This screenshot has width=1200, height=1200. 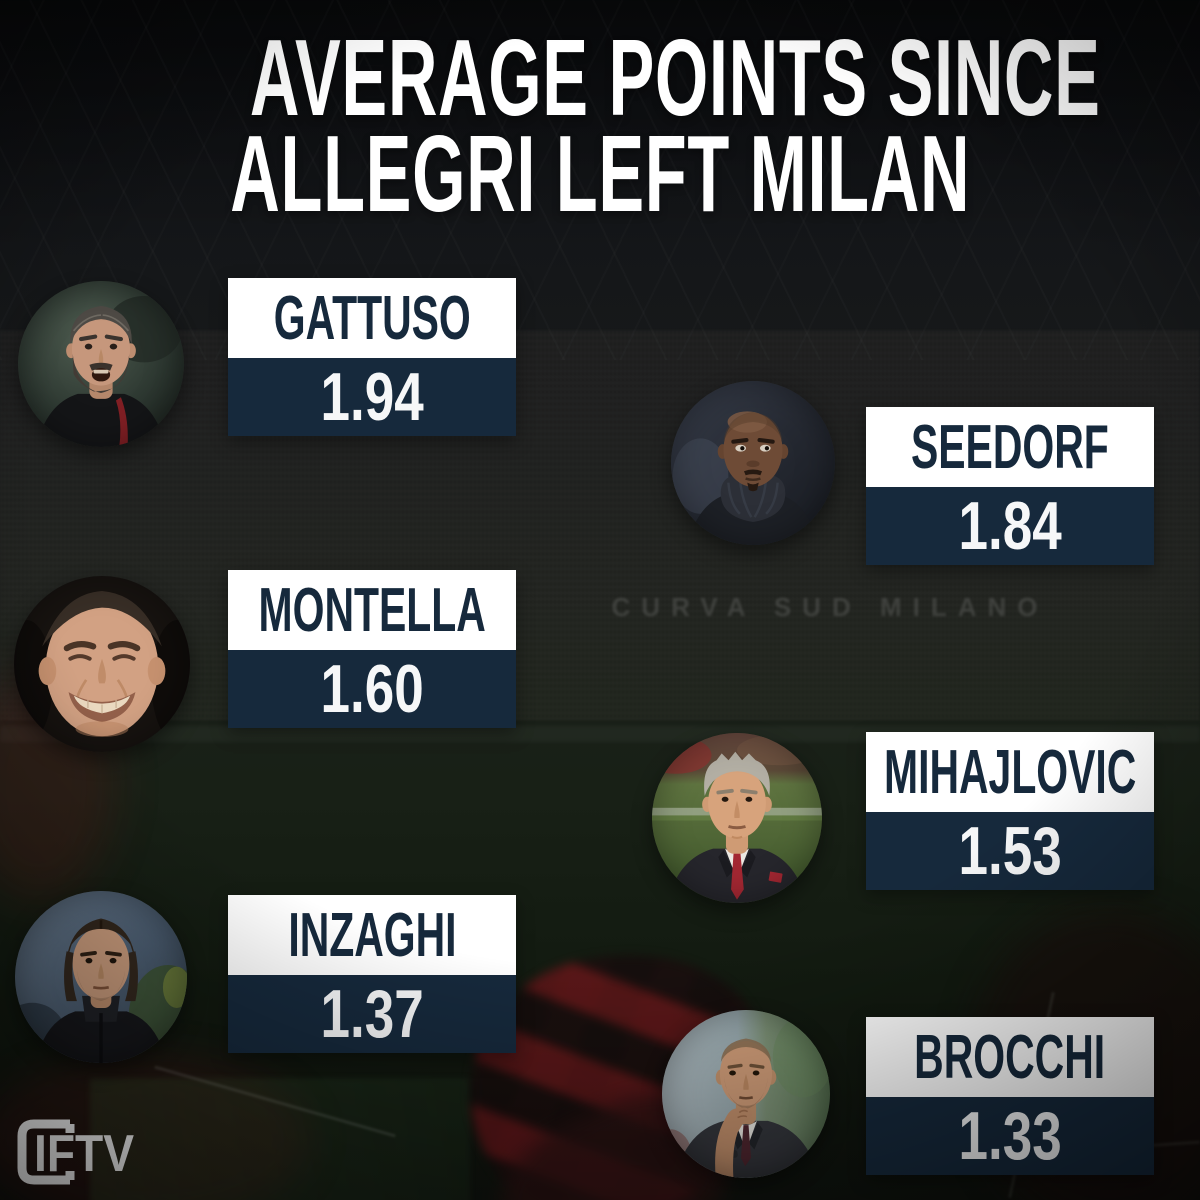 I want to click on iftv-logo-graphic: IFTV, so click(x=75, y=1152).